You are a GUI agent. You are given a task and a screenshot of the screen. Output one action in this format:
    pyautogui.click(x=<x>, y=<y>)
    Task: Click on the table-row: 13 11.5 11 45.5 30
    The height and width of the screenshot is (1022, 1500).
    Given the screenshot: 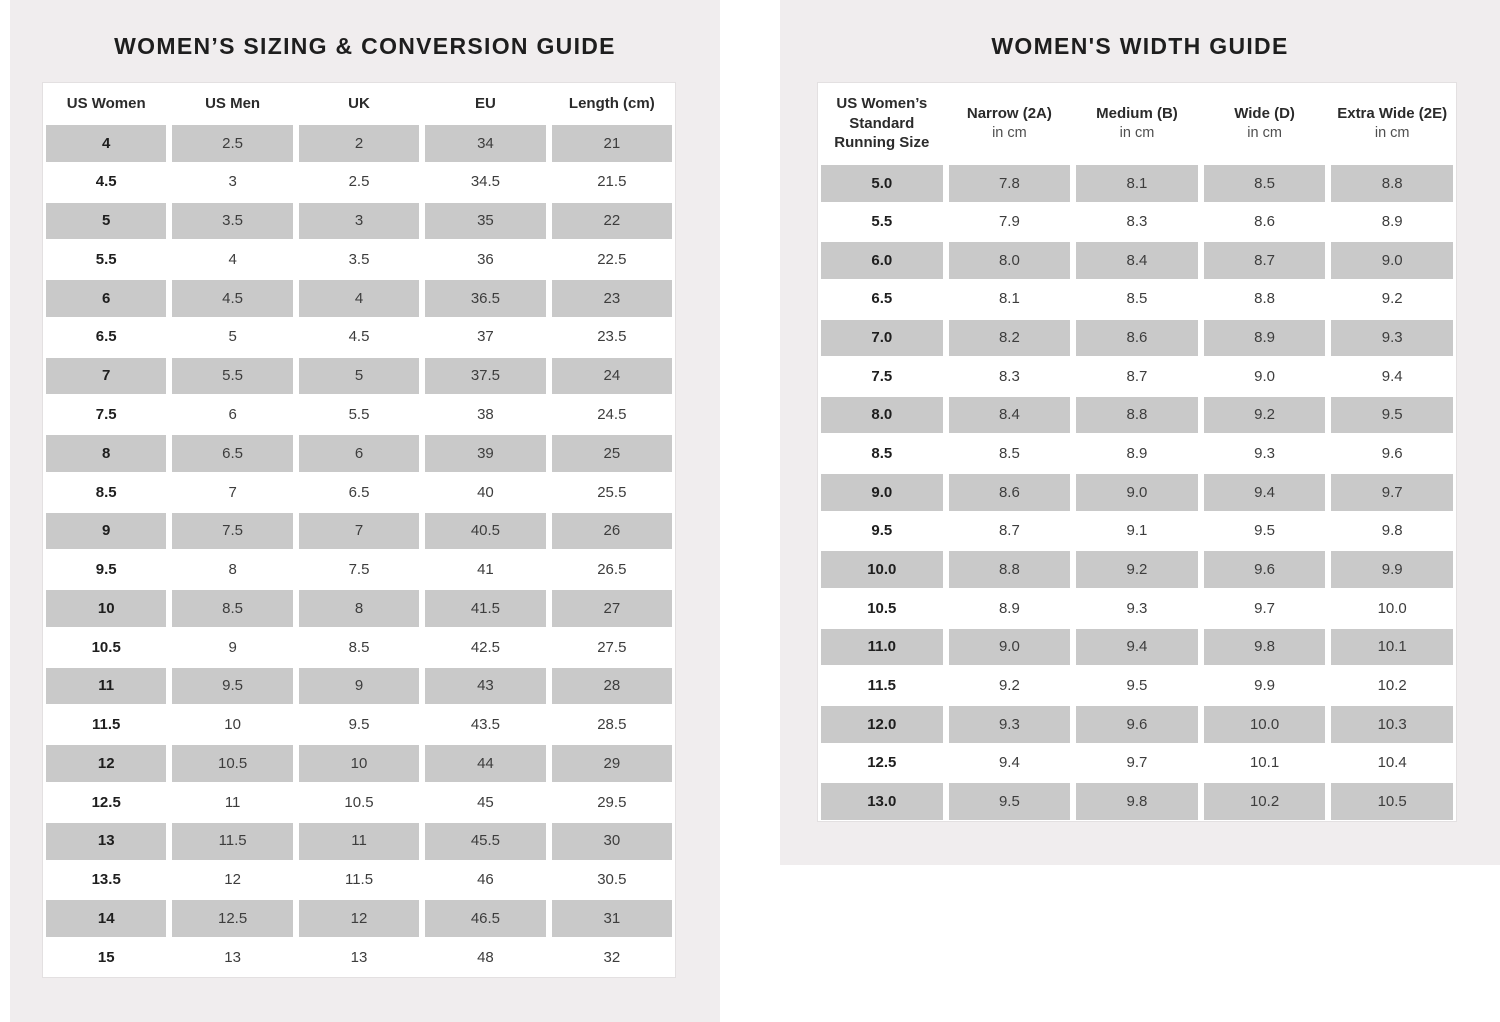 What is the action you would take?
    pyautogui.click(x=359, y=841)
    